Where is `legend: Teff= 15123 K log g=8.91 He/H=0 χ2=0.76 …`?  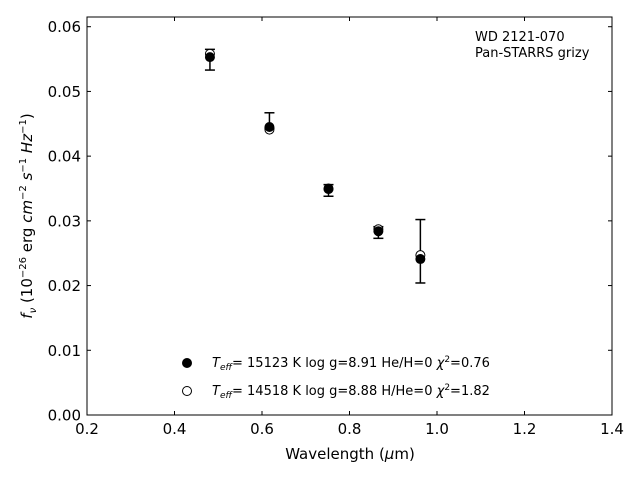 legend: Teff= 15123 K log g=8.91 He/H=0 χ2=0.76 … is located at coordinates (336, 378).